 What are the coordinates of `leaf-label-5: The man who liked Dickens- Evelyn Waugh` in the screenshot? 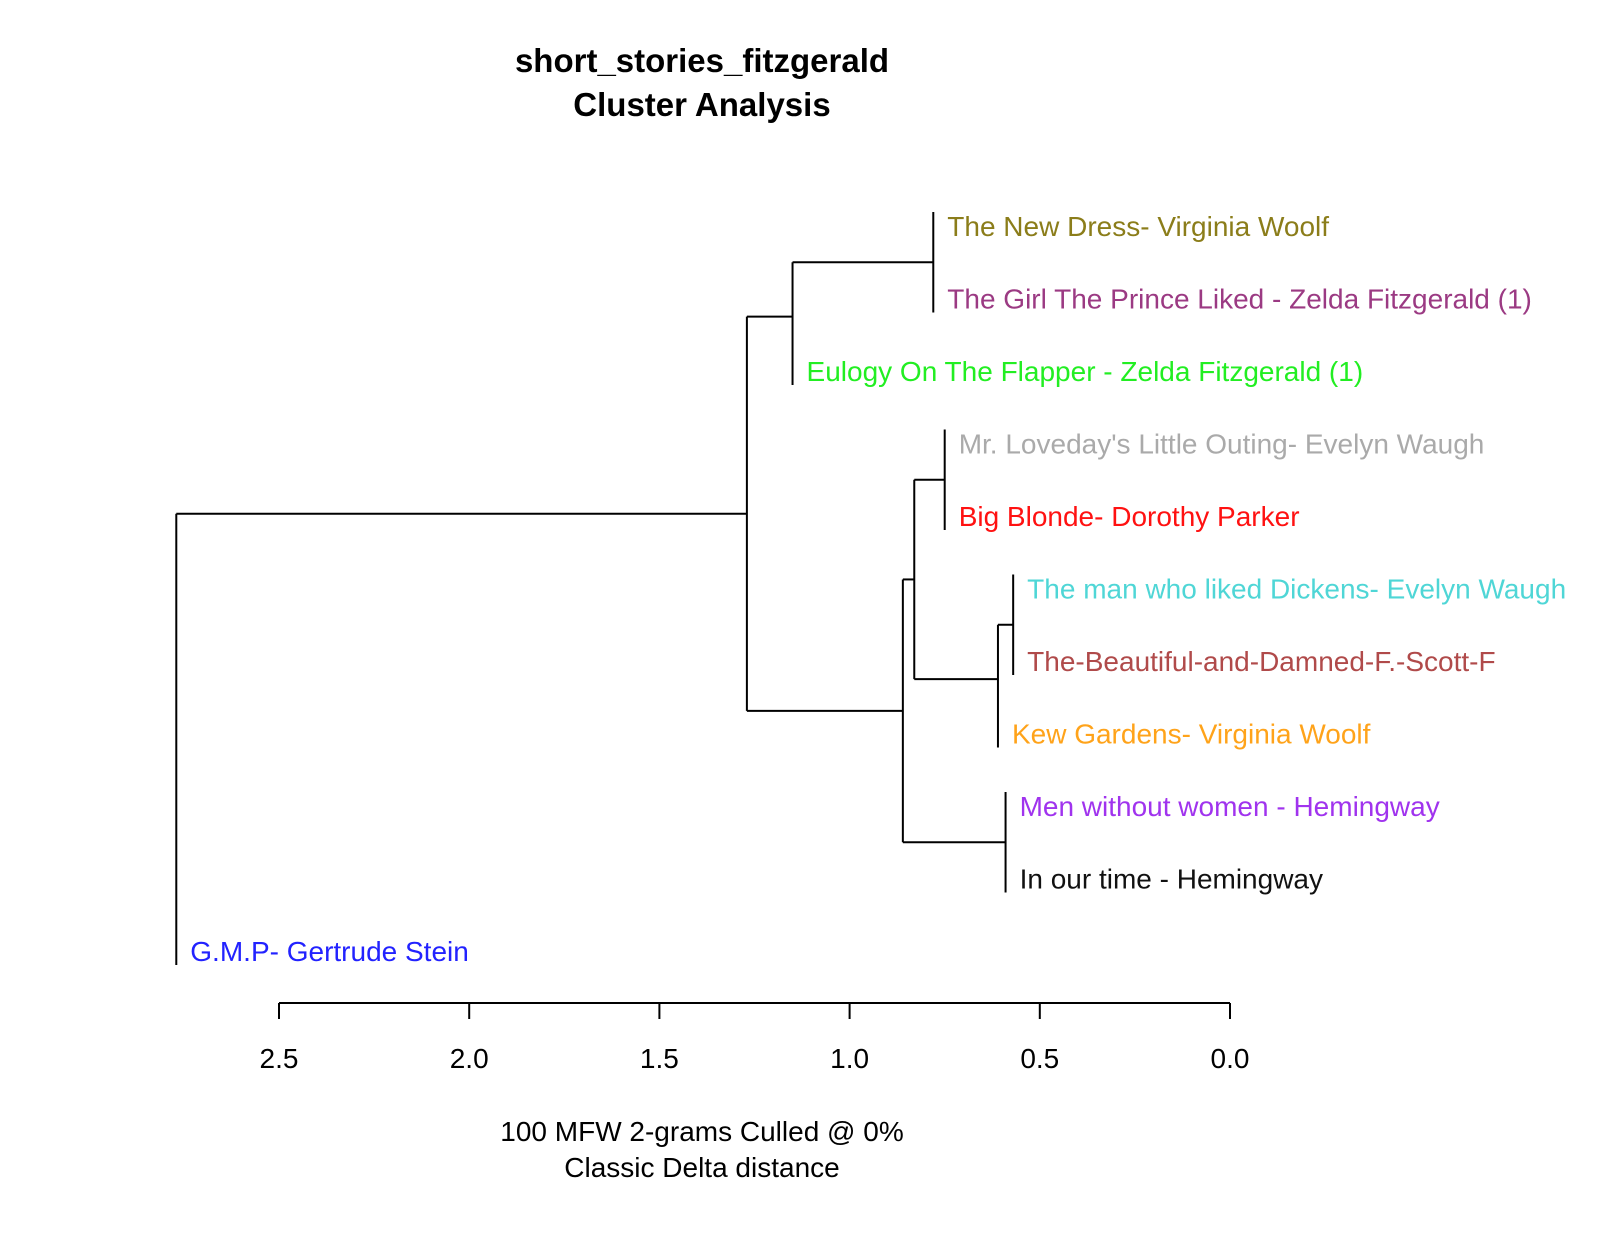 It's located at (1296, 589).